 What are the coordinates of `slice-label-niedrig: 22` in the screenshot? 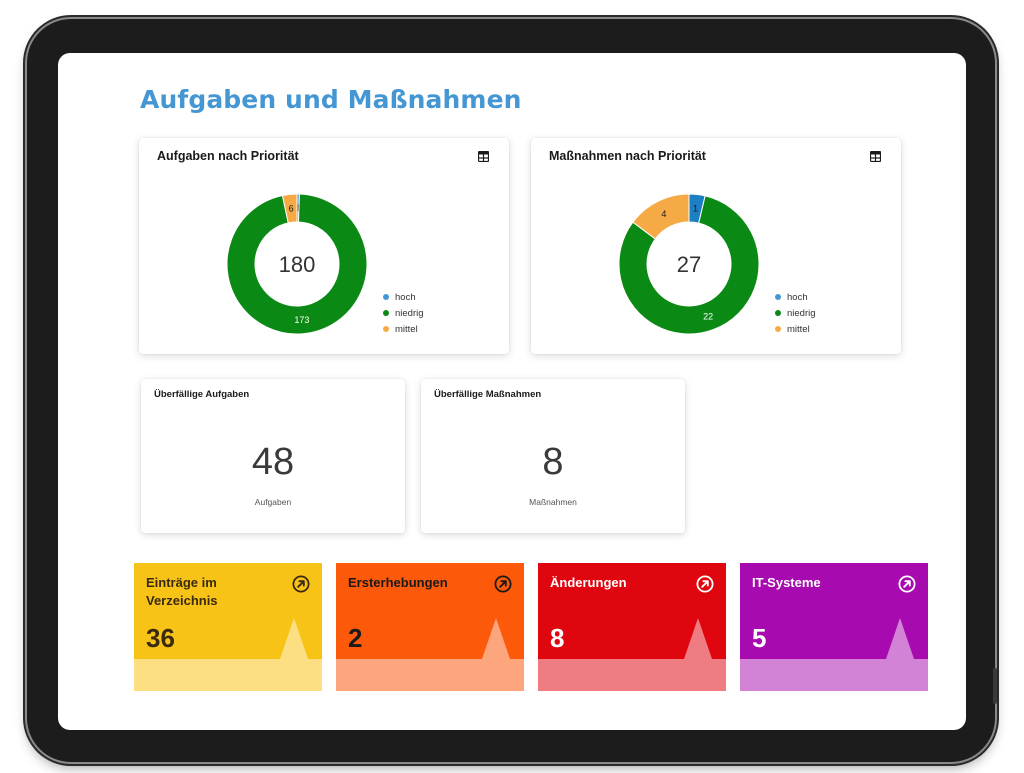 It's located at (708, 317).